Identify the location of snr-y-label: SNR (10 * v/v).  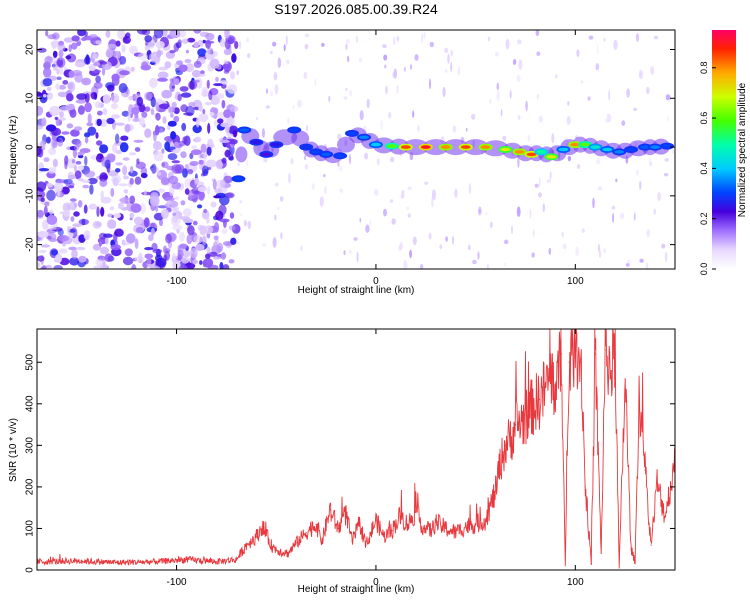
(13, 450).